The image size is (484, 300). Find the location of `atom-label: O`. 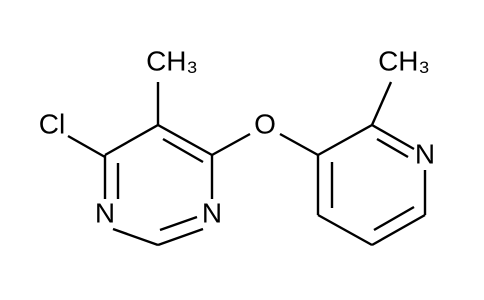

atom-label: O is located at coordinates (265, 123).